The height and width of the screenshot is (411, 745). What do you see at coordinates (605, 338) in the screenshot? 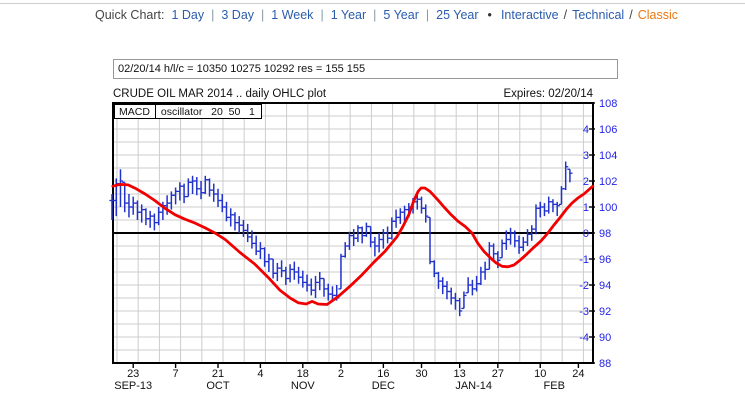
I see `svg-text: 90` at bounding box center [605, 338].